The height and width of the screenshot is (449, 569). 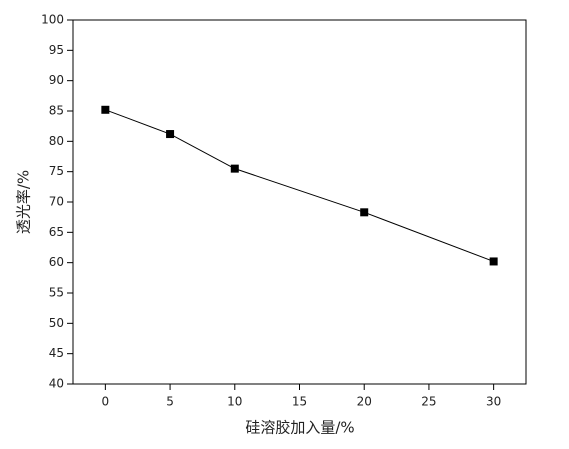 What do you see at coordinates (56, 50) in the screenshot?
I see `y-tick-label: 95` at bounding box center [56, 50].